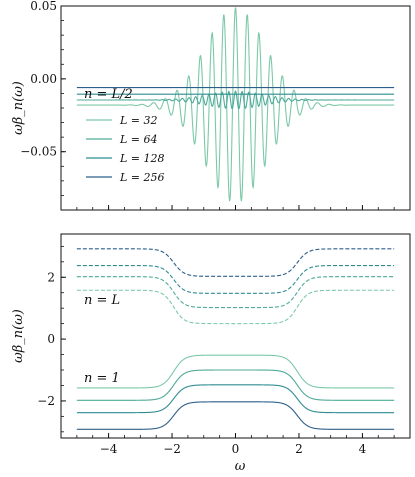 The height and width of the screenshot is (477, 415). I want to click on bottom-x-tick-label-2: 0, so click(236, 449).